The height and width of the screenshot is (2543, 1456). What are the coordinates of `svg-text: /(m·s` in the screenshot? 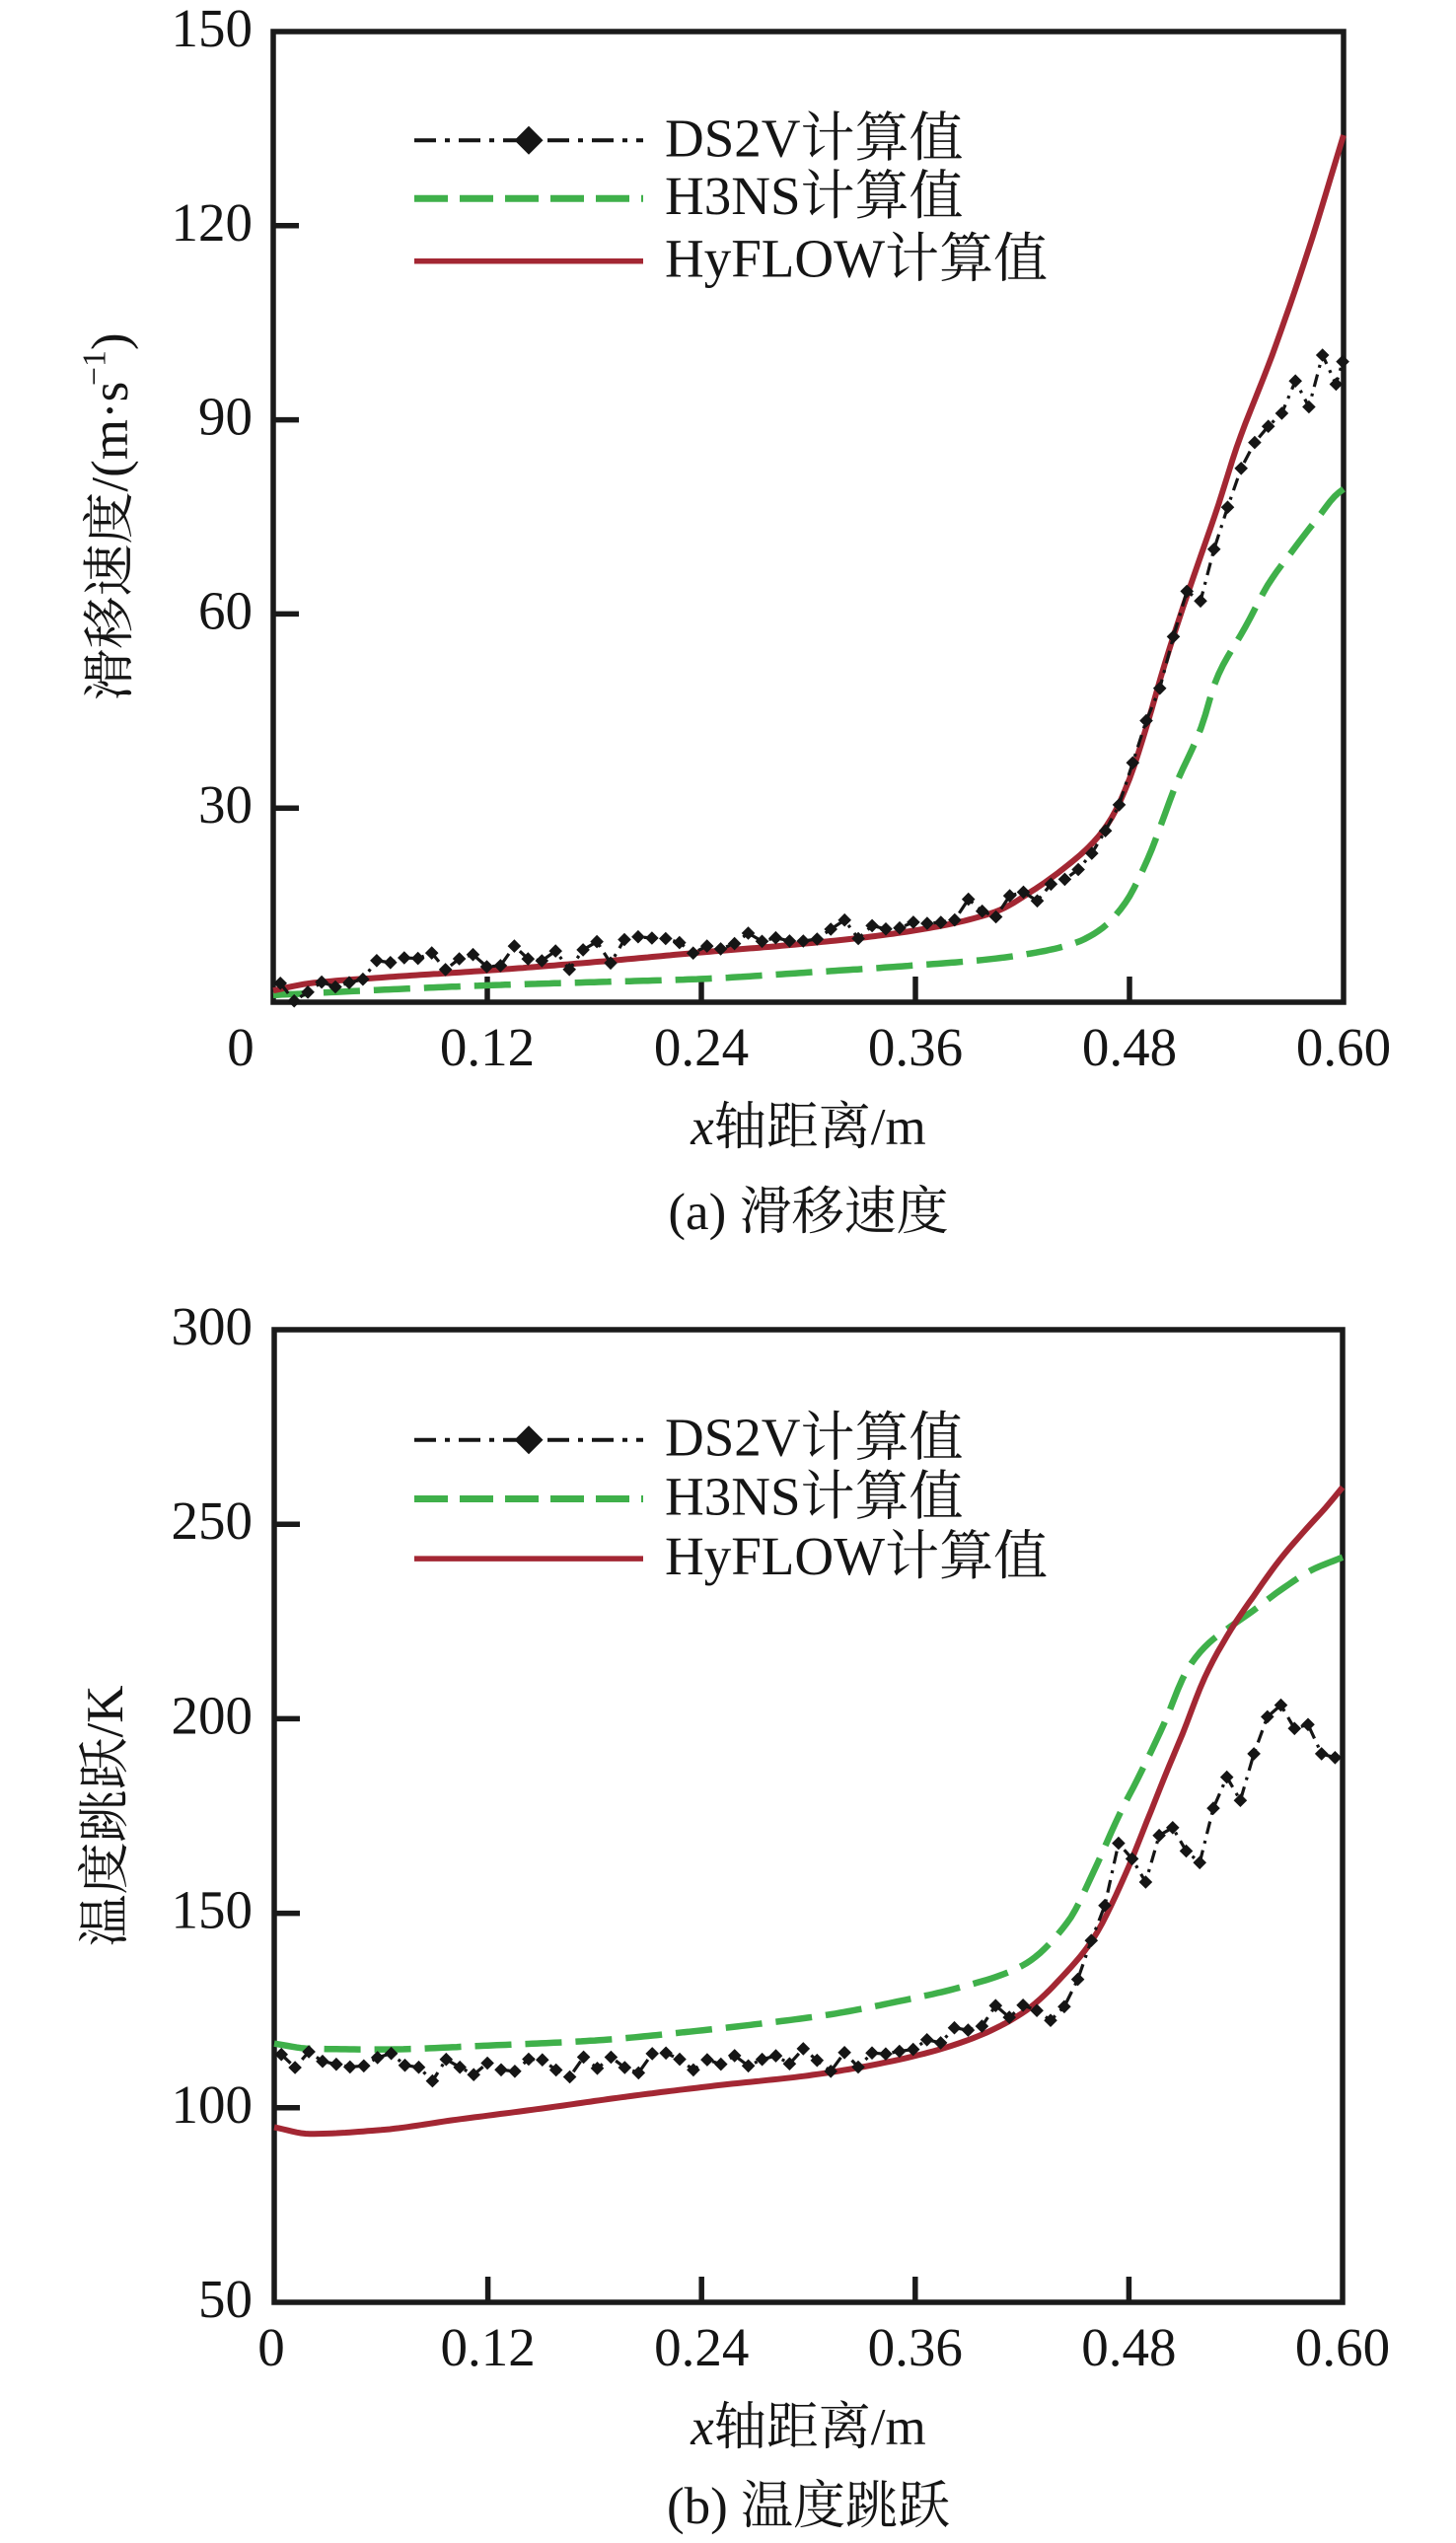 It's located at (110, 437).